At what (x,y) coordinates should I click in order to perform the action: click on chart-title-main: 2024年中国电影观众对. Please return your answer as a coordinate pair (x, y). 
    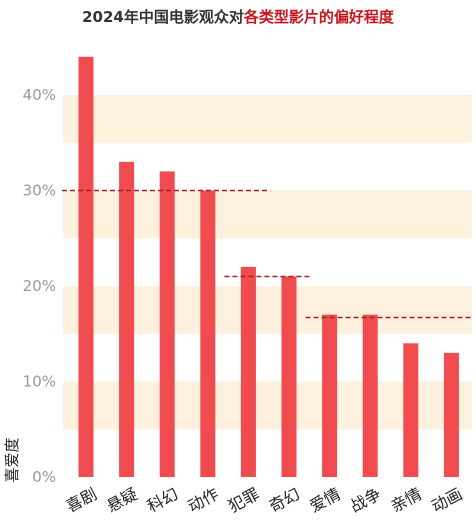
    Looking at the image, I should click on (163, 17).